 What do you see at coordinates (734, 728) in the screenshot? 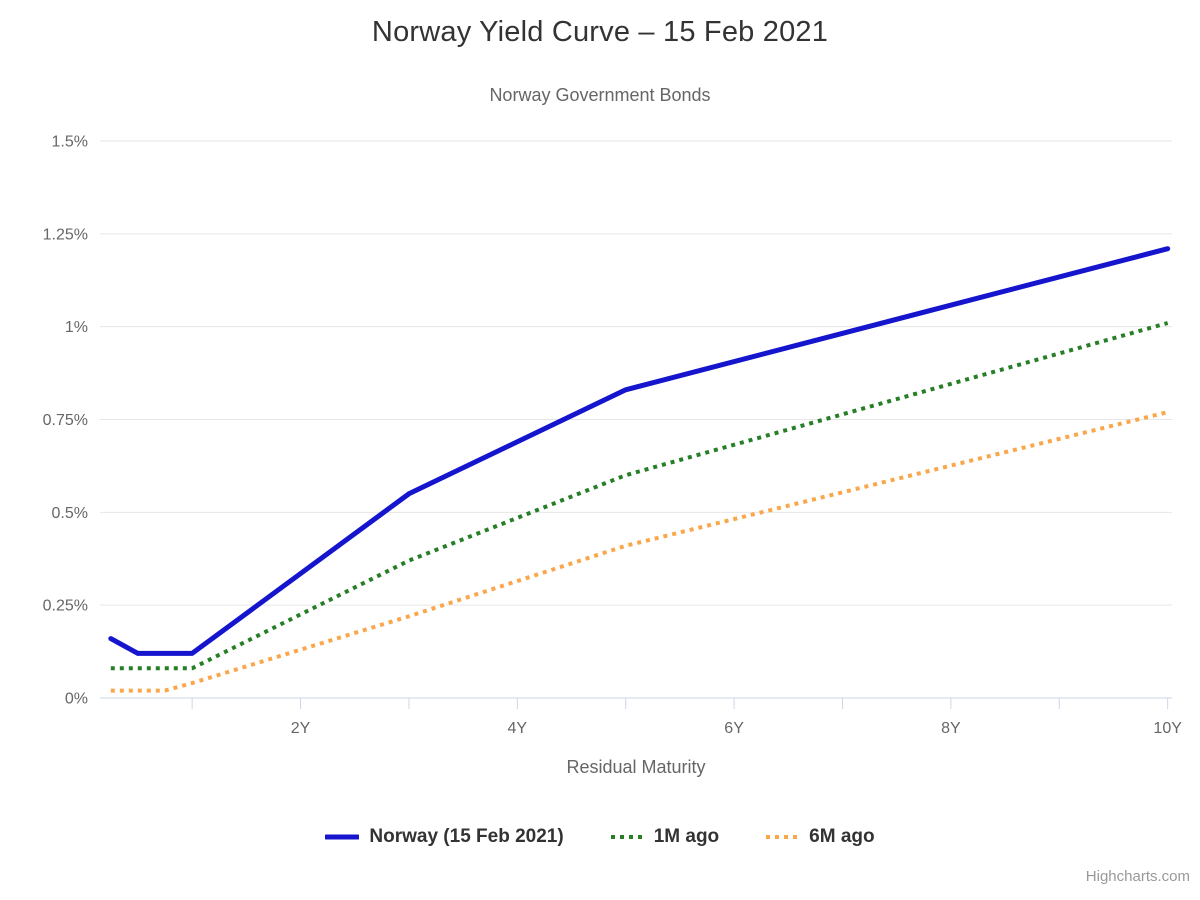
I see `x-axis-label: 6Y` at bounding box center [734, 728].